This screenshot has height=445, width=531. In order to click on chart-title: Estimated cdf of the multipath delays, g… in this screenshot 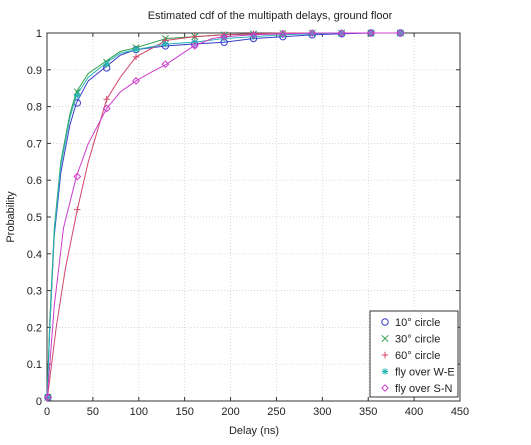, I will do `click(270, 16)`.